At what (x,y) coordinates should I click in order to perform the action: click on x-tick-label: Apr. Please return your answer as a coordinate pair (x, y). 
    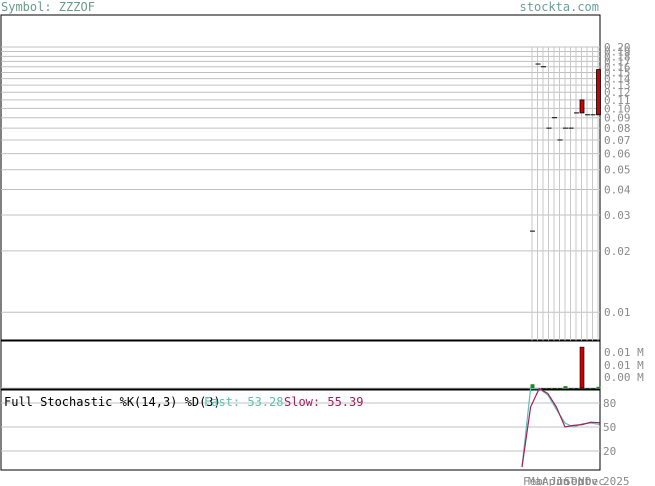
    Looking at the image, I should click on (552, 480).